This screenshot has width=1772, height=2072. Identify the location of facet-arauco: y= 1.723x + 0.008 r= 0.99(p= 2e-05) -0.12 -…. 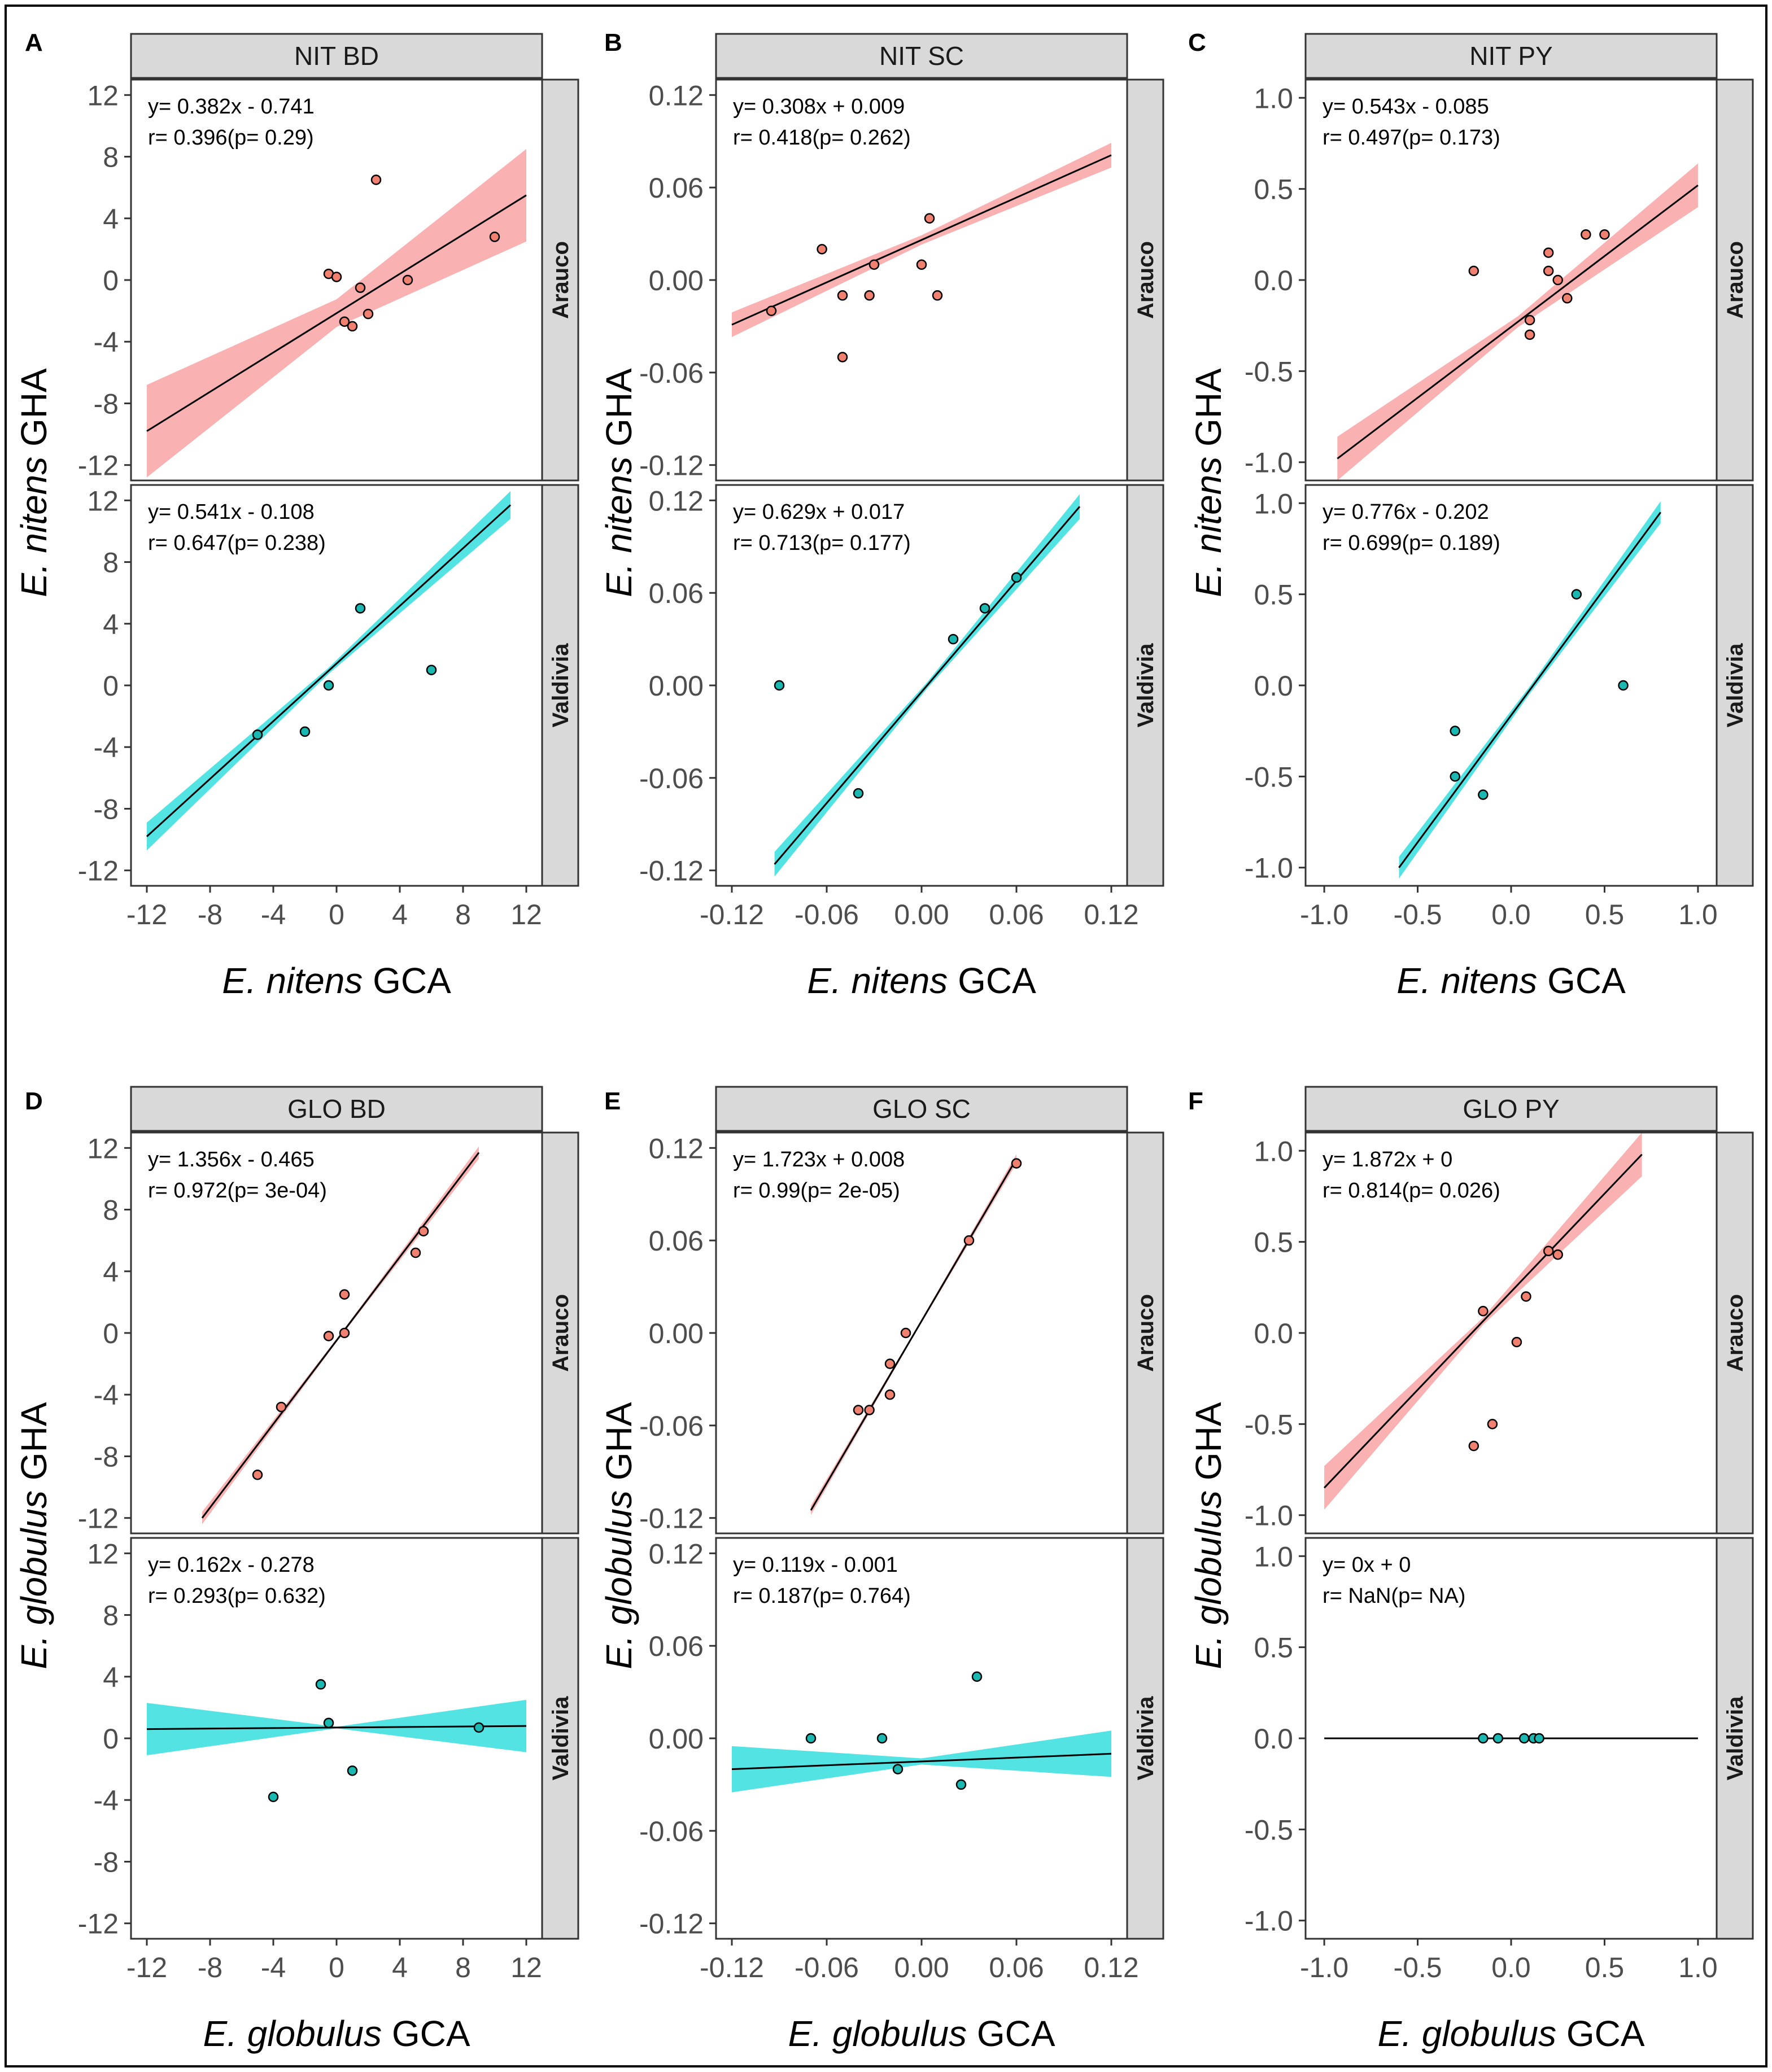
(901, 1333).